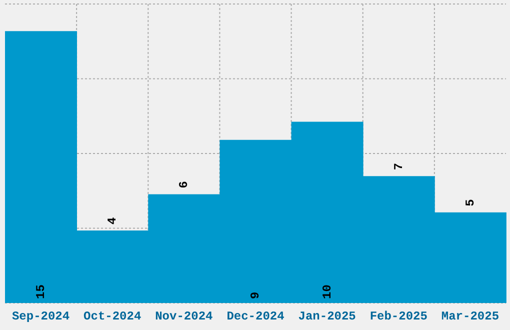 Image resolution: width=510 pixels, height=330 pixels. Describe the element at coordinates (470, 202) in the screenshot. I see `data-label: 5` at that location.